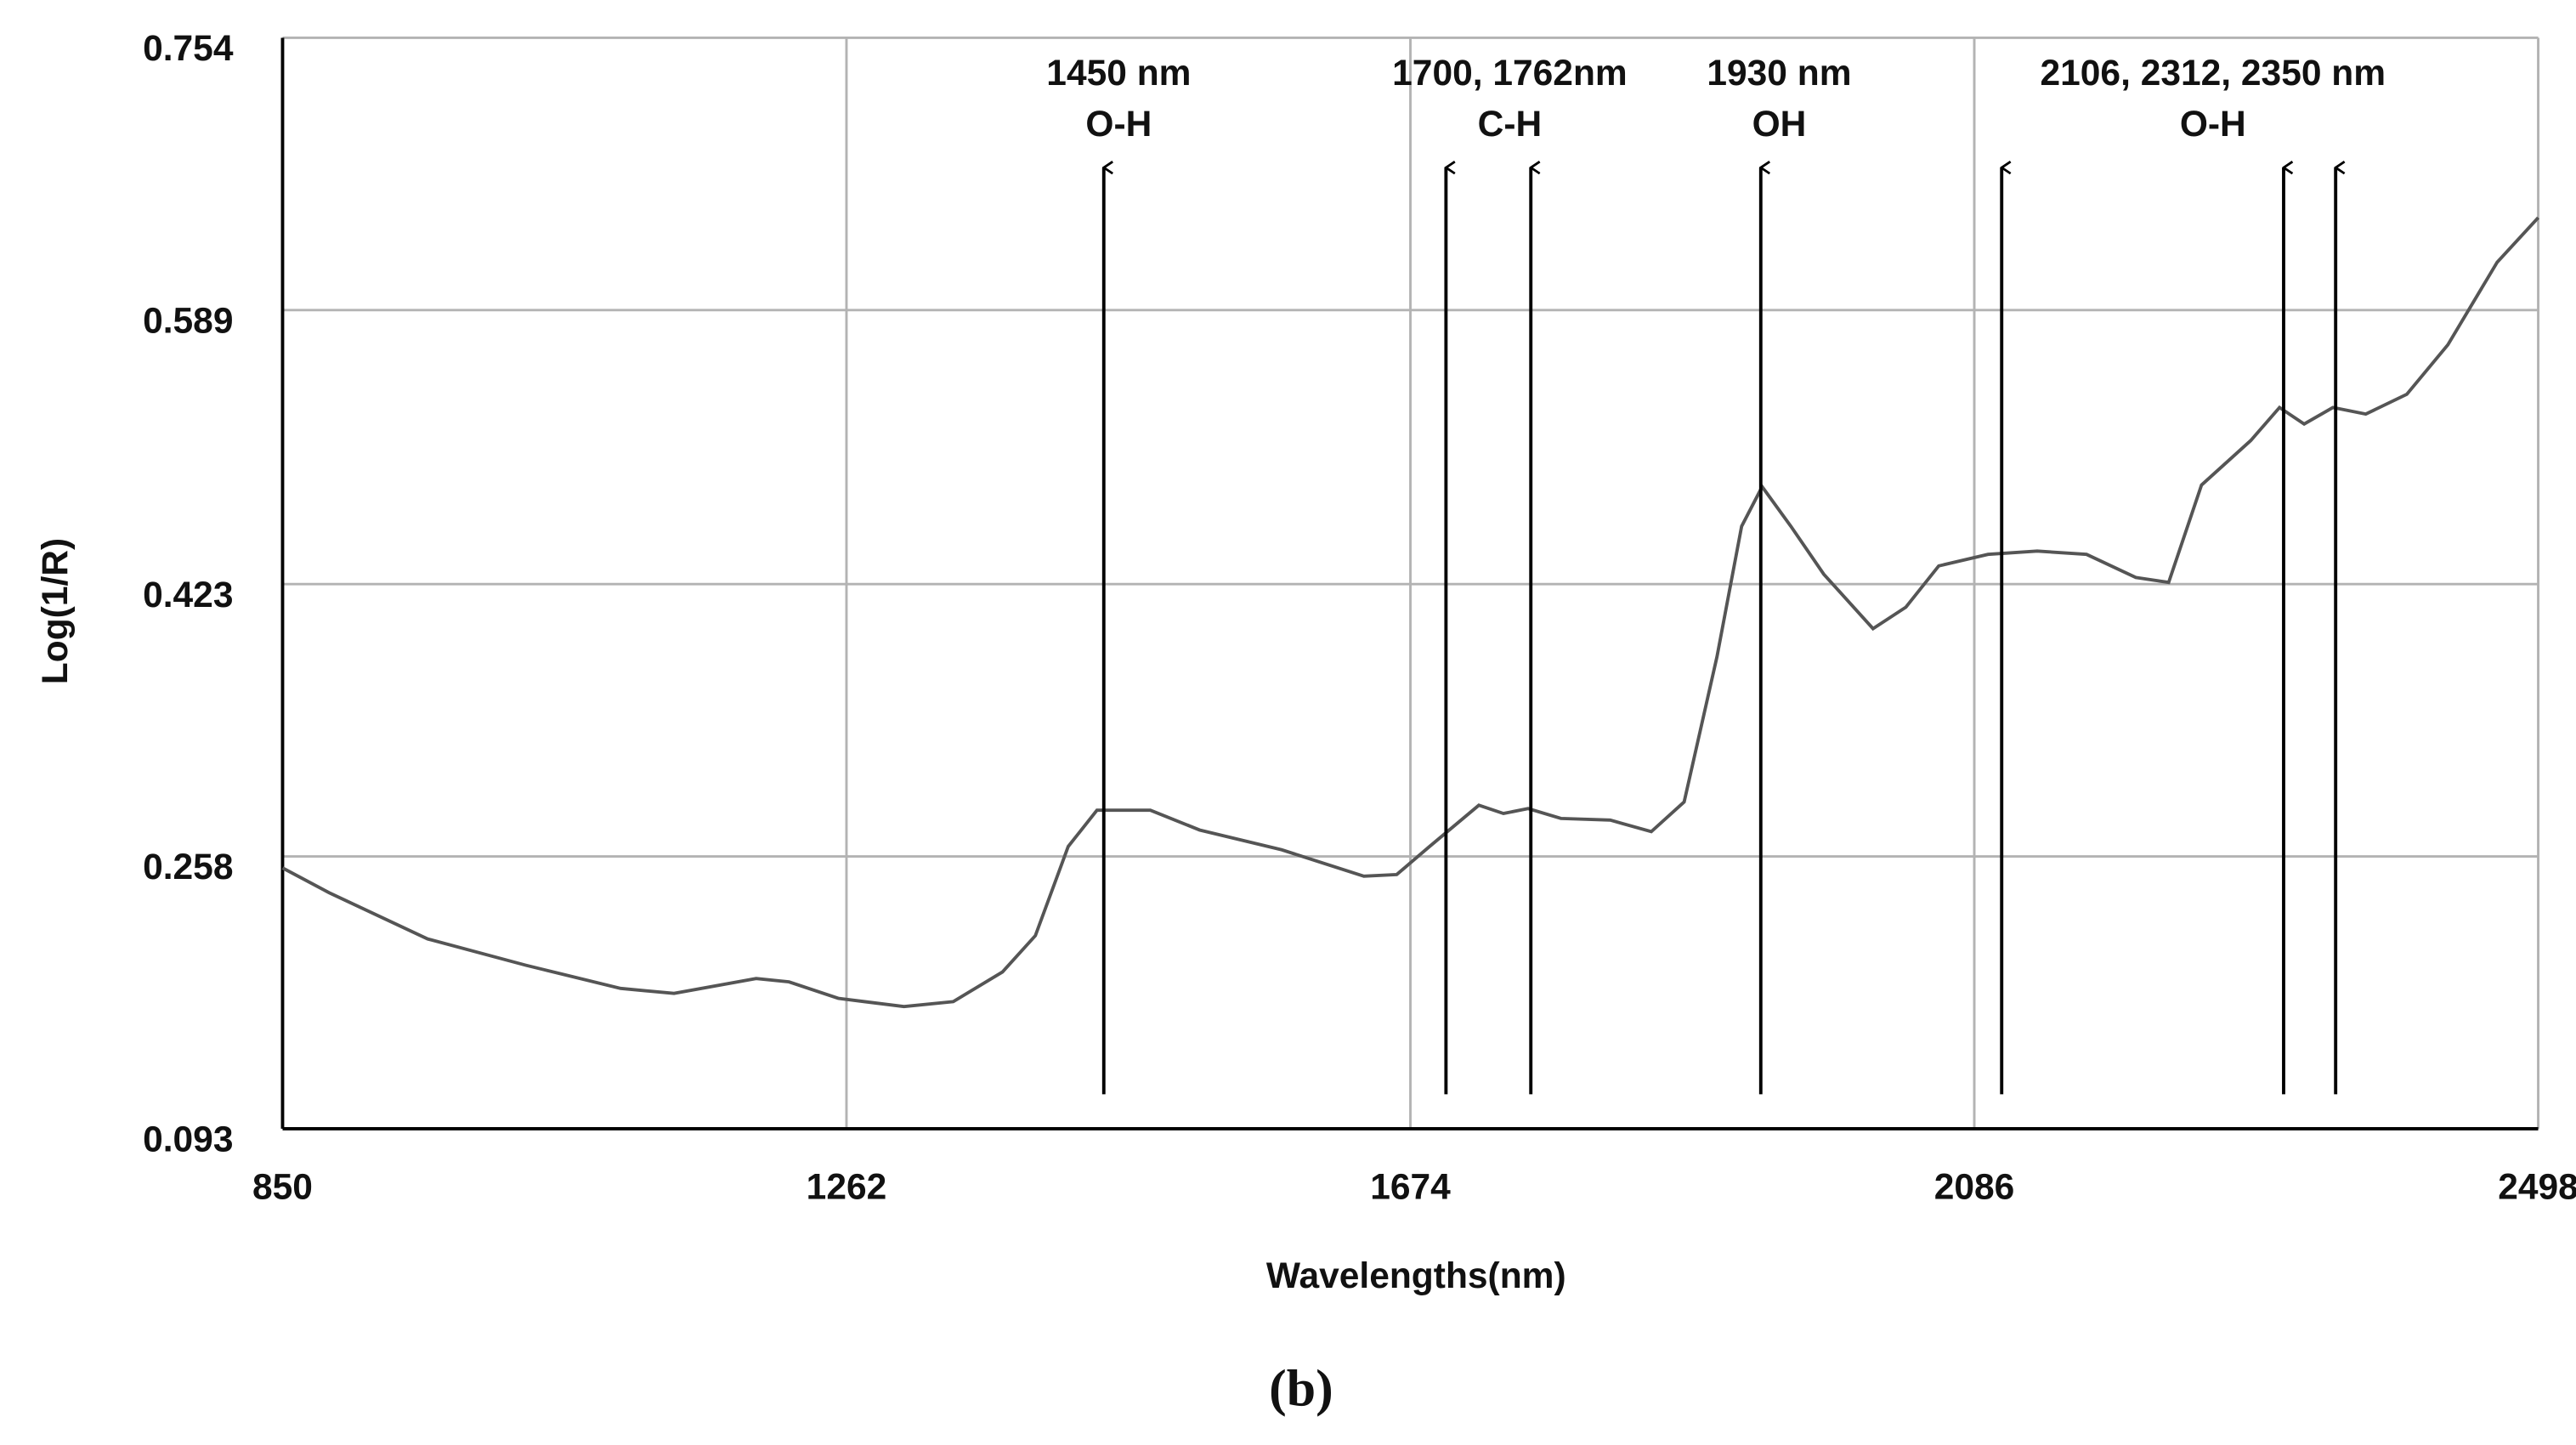 The width and height of the screenshot is (2576, 1445). What do you see at coordinates (1301, 1388) in the screenshot?
I see `caption: (b)` at bounding box center [1301, 1388].